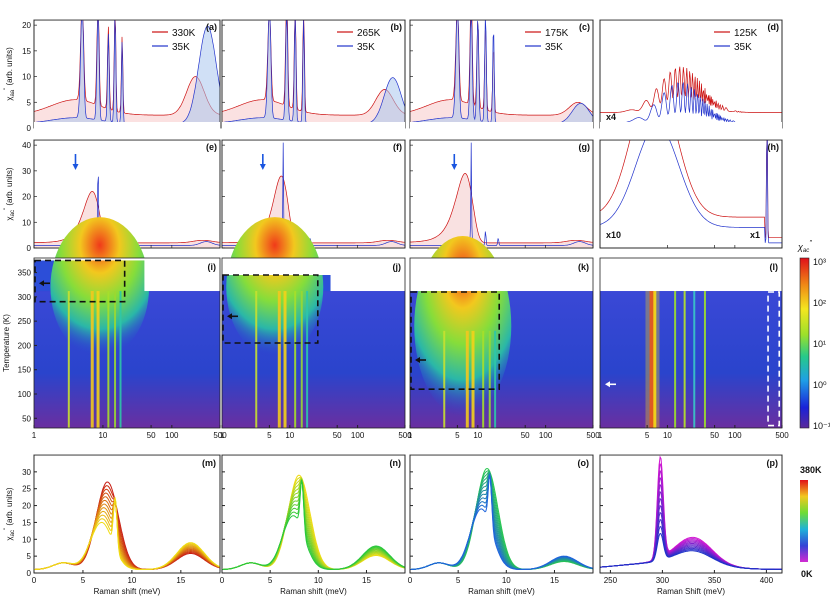 Image resolution: width=830 pixels, height=598 pixels. What do you see at coordinates (212, 267) in the screenshot?
I see `panel-i-letter: (i)` at bounding box center [212, 267].